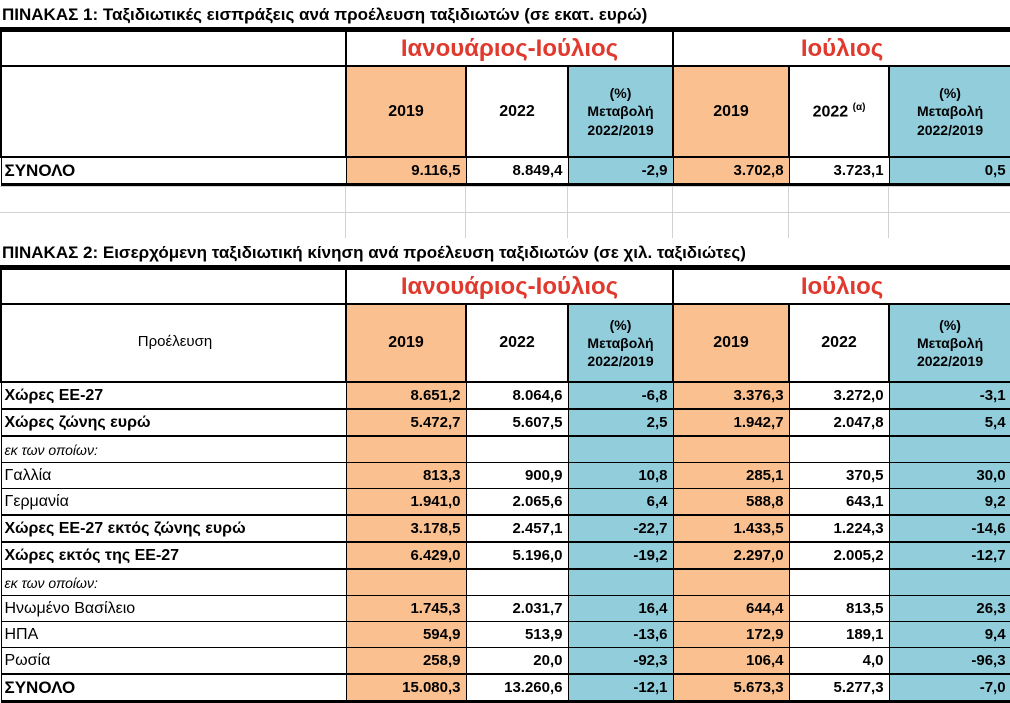 This screenshot has height=703, width=1010. I want to click on table-row: Ρωσία 258,9 20,0 -92,3 106,4 4,0 -96,3, so click(505, 661).